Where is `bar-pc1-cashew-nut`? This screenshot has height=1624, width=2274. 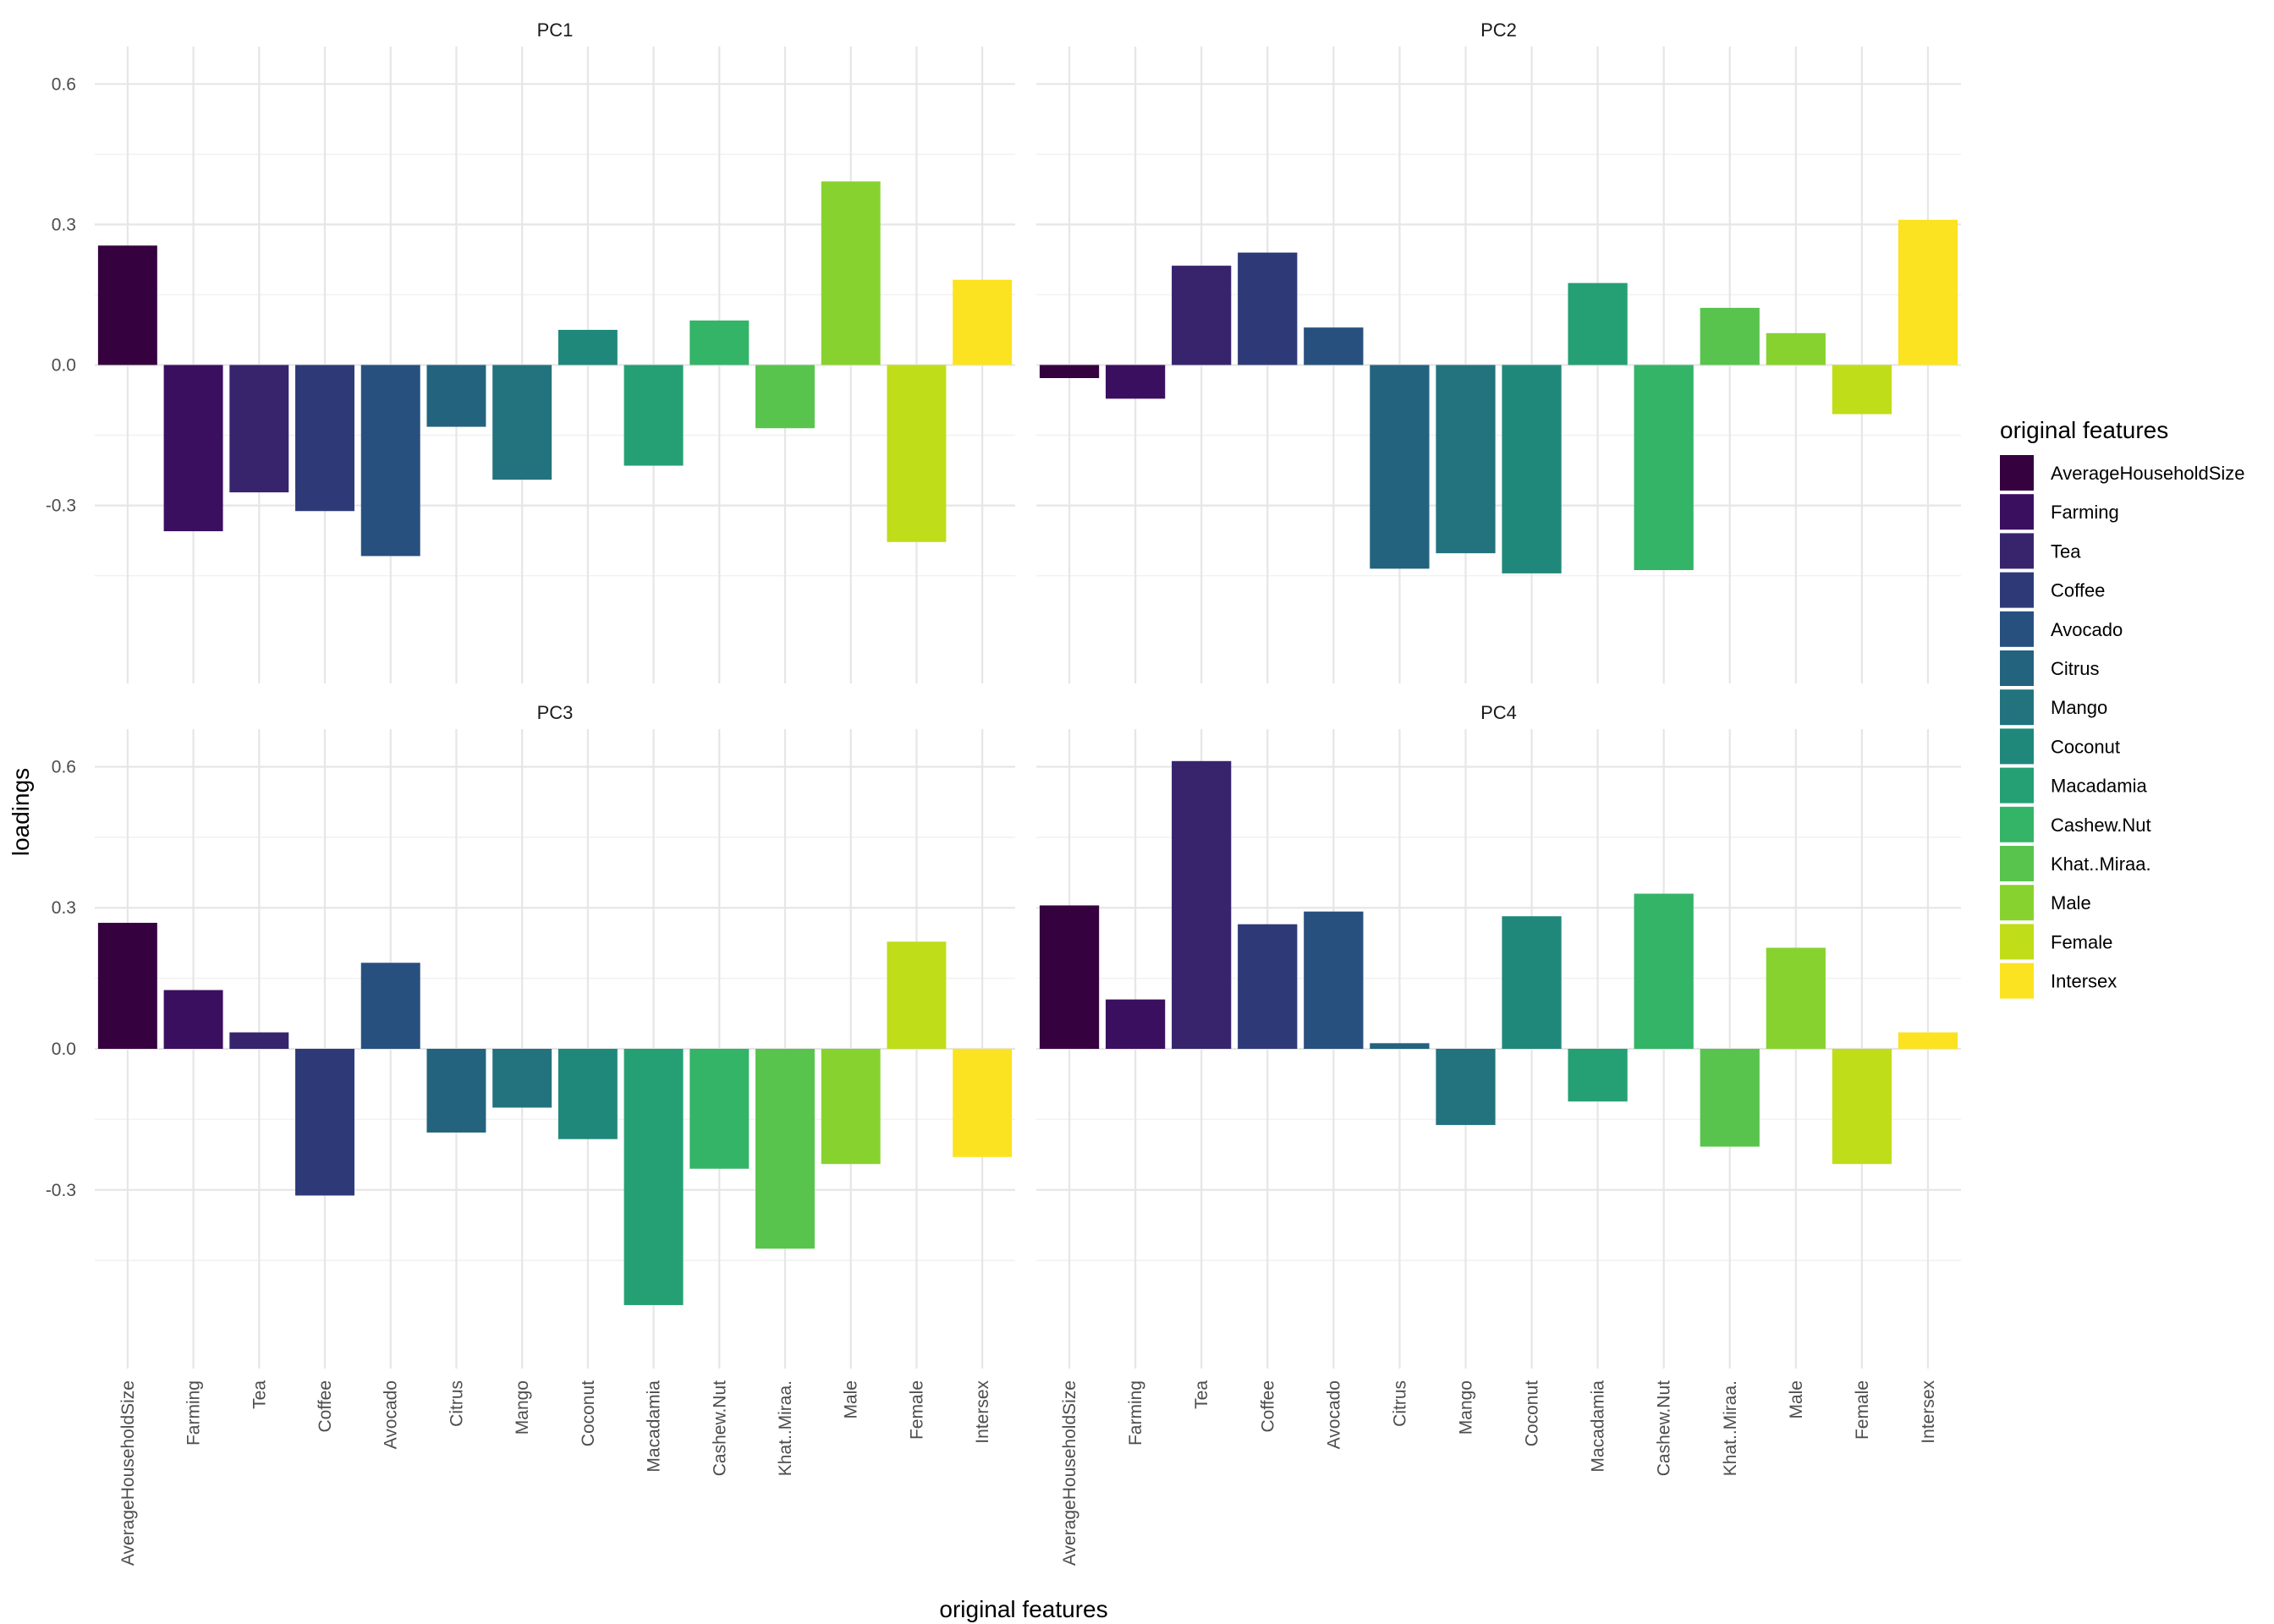
bar-pc1-cashew-nut is located at coordinates (720, 343).